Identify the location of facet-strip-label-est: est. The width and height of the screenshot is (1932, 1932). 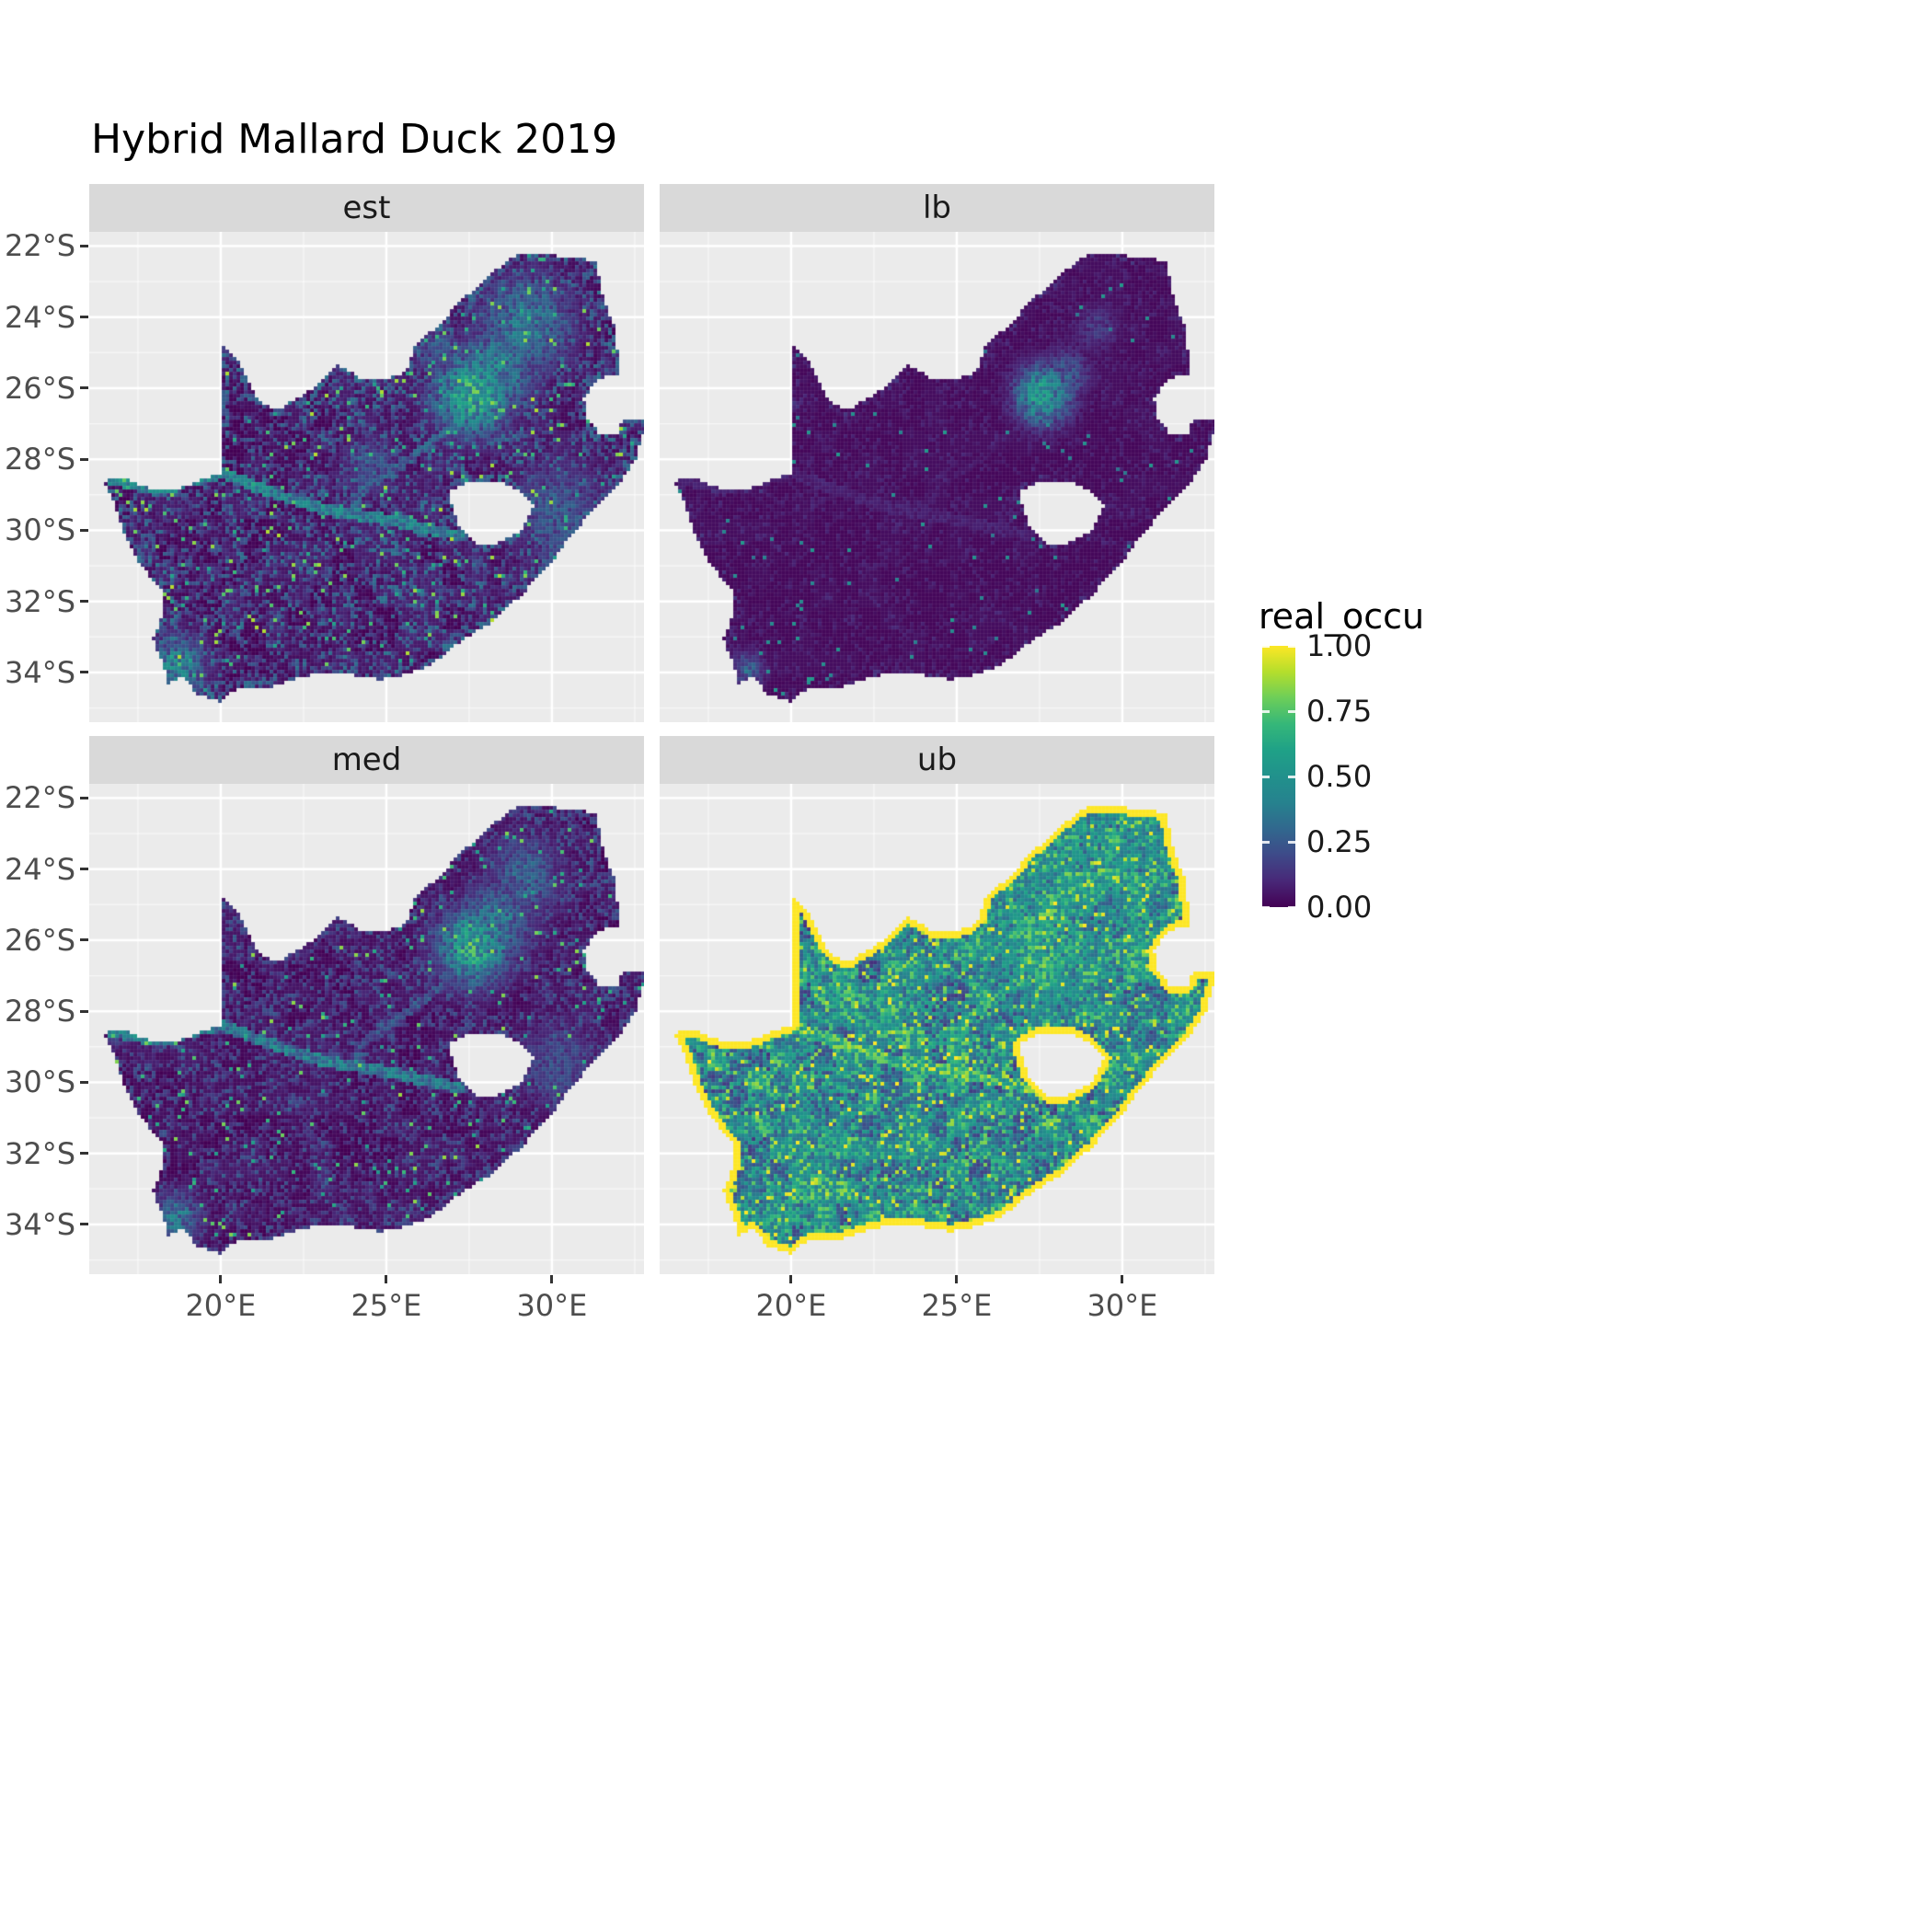
(366, 208).